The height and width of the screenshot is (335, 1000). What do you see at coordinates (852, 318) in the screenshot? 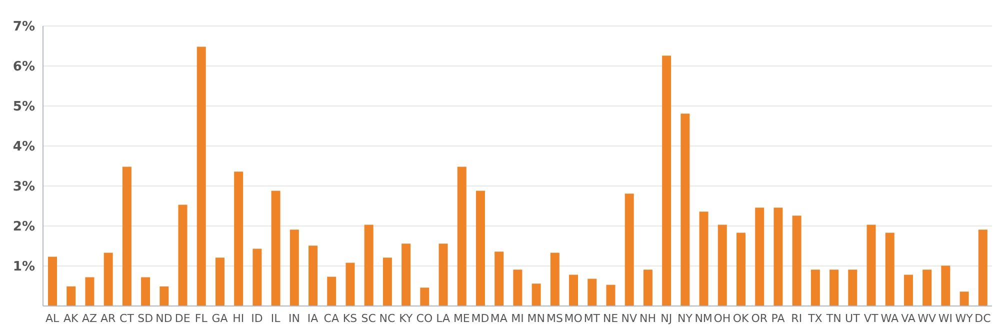
I see `x-tick-label: UT` at bounding box center [852, 318].